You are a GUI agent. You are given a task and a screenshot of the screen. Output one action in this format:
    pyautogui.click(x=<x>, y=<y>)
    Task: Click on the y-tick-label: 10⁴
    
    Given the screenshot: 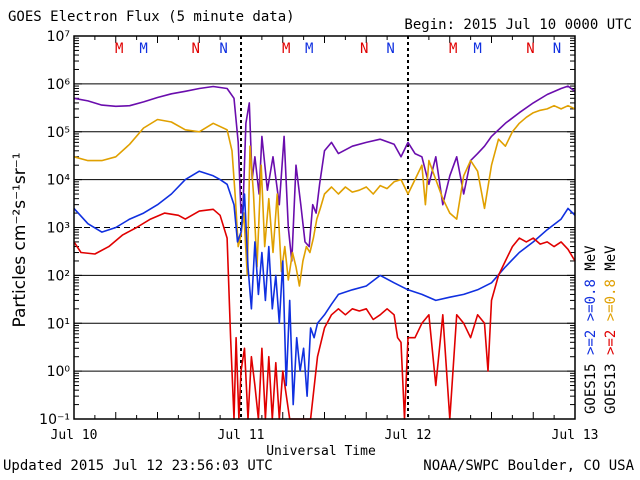 What is the action you would take?
    pyautogui.click(x=59, y=181)
    